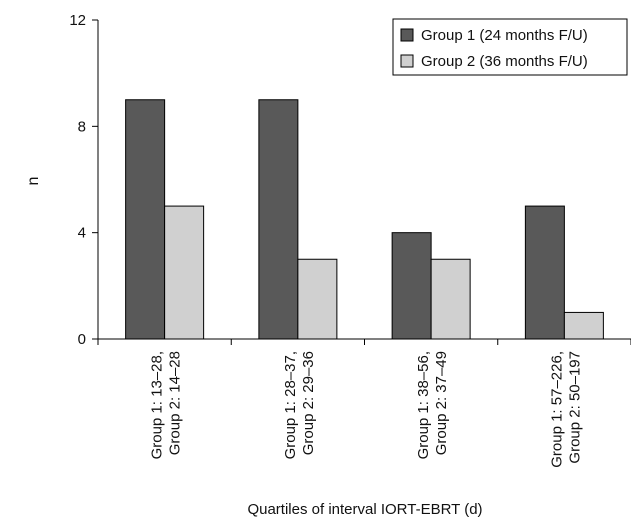 The width and height of the screenshot is (631, 520). I want to click on x-tick-label: Group 1: 13–28,Group 2: 14–28, so click(166, 405).